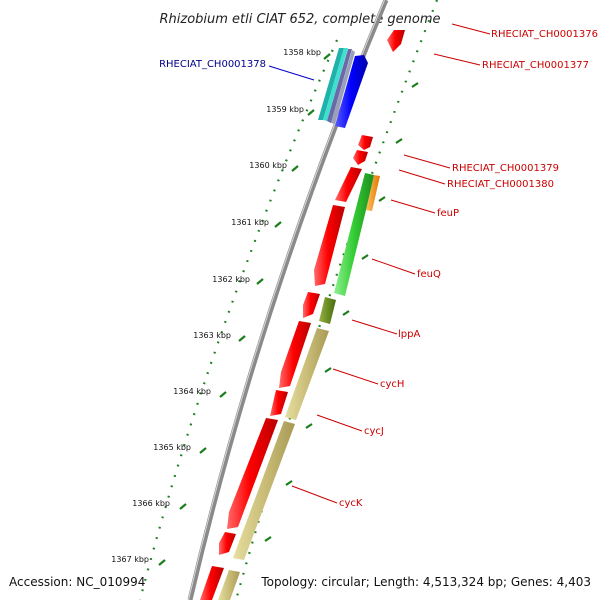  I want to click on gene-feuP, so click(373, 193).